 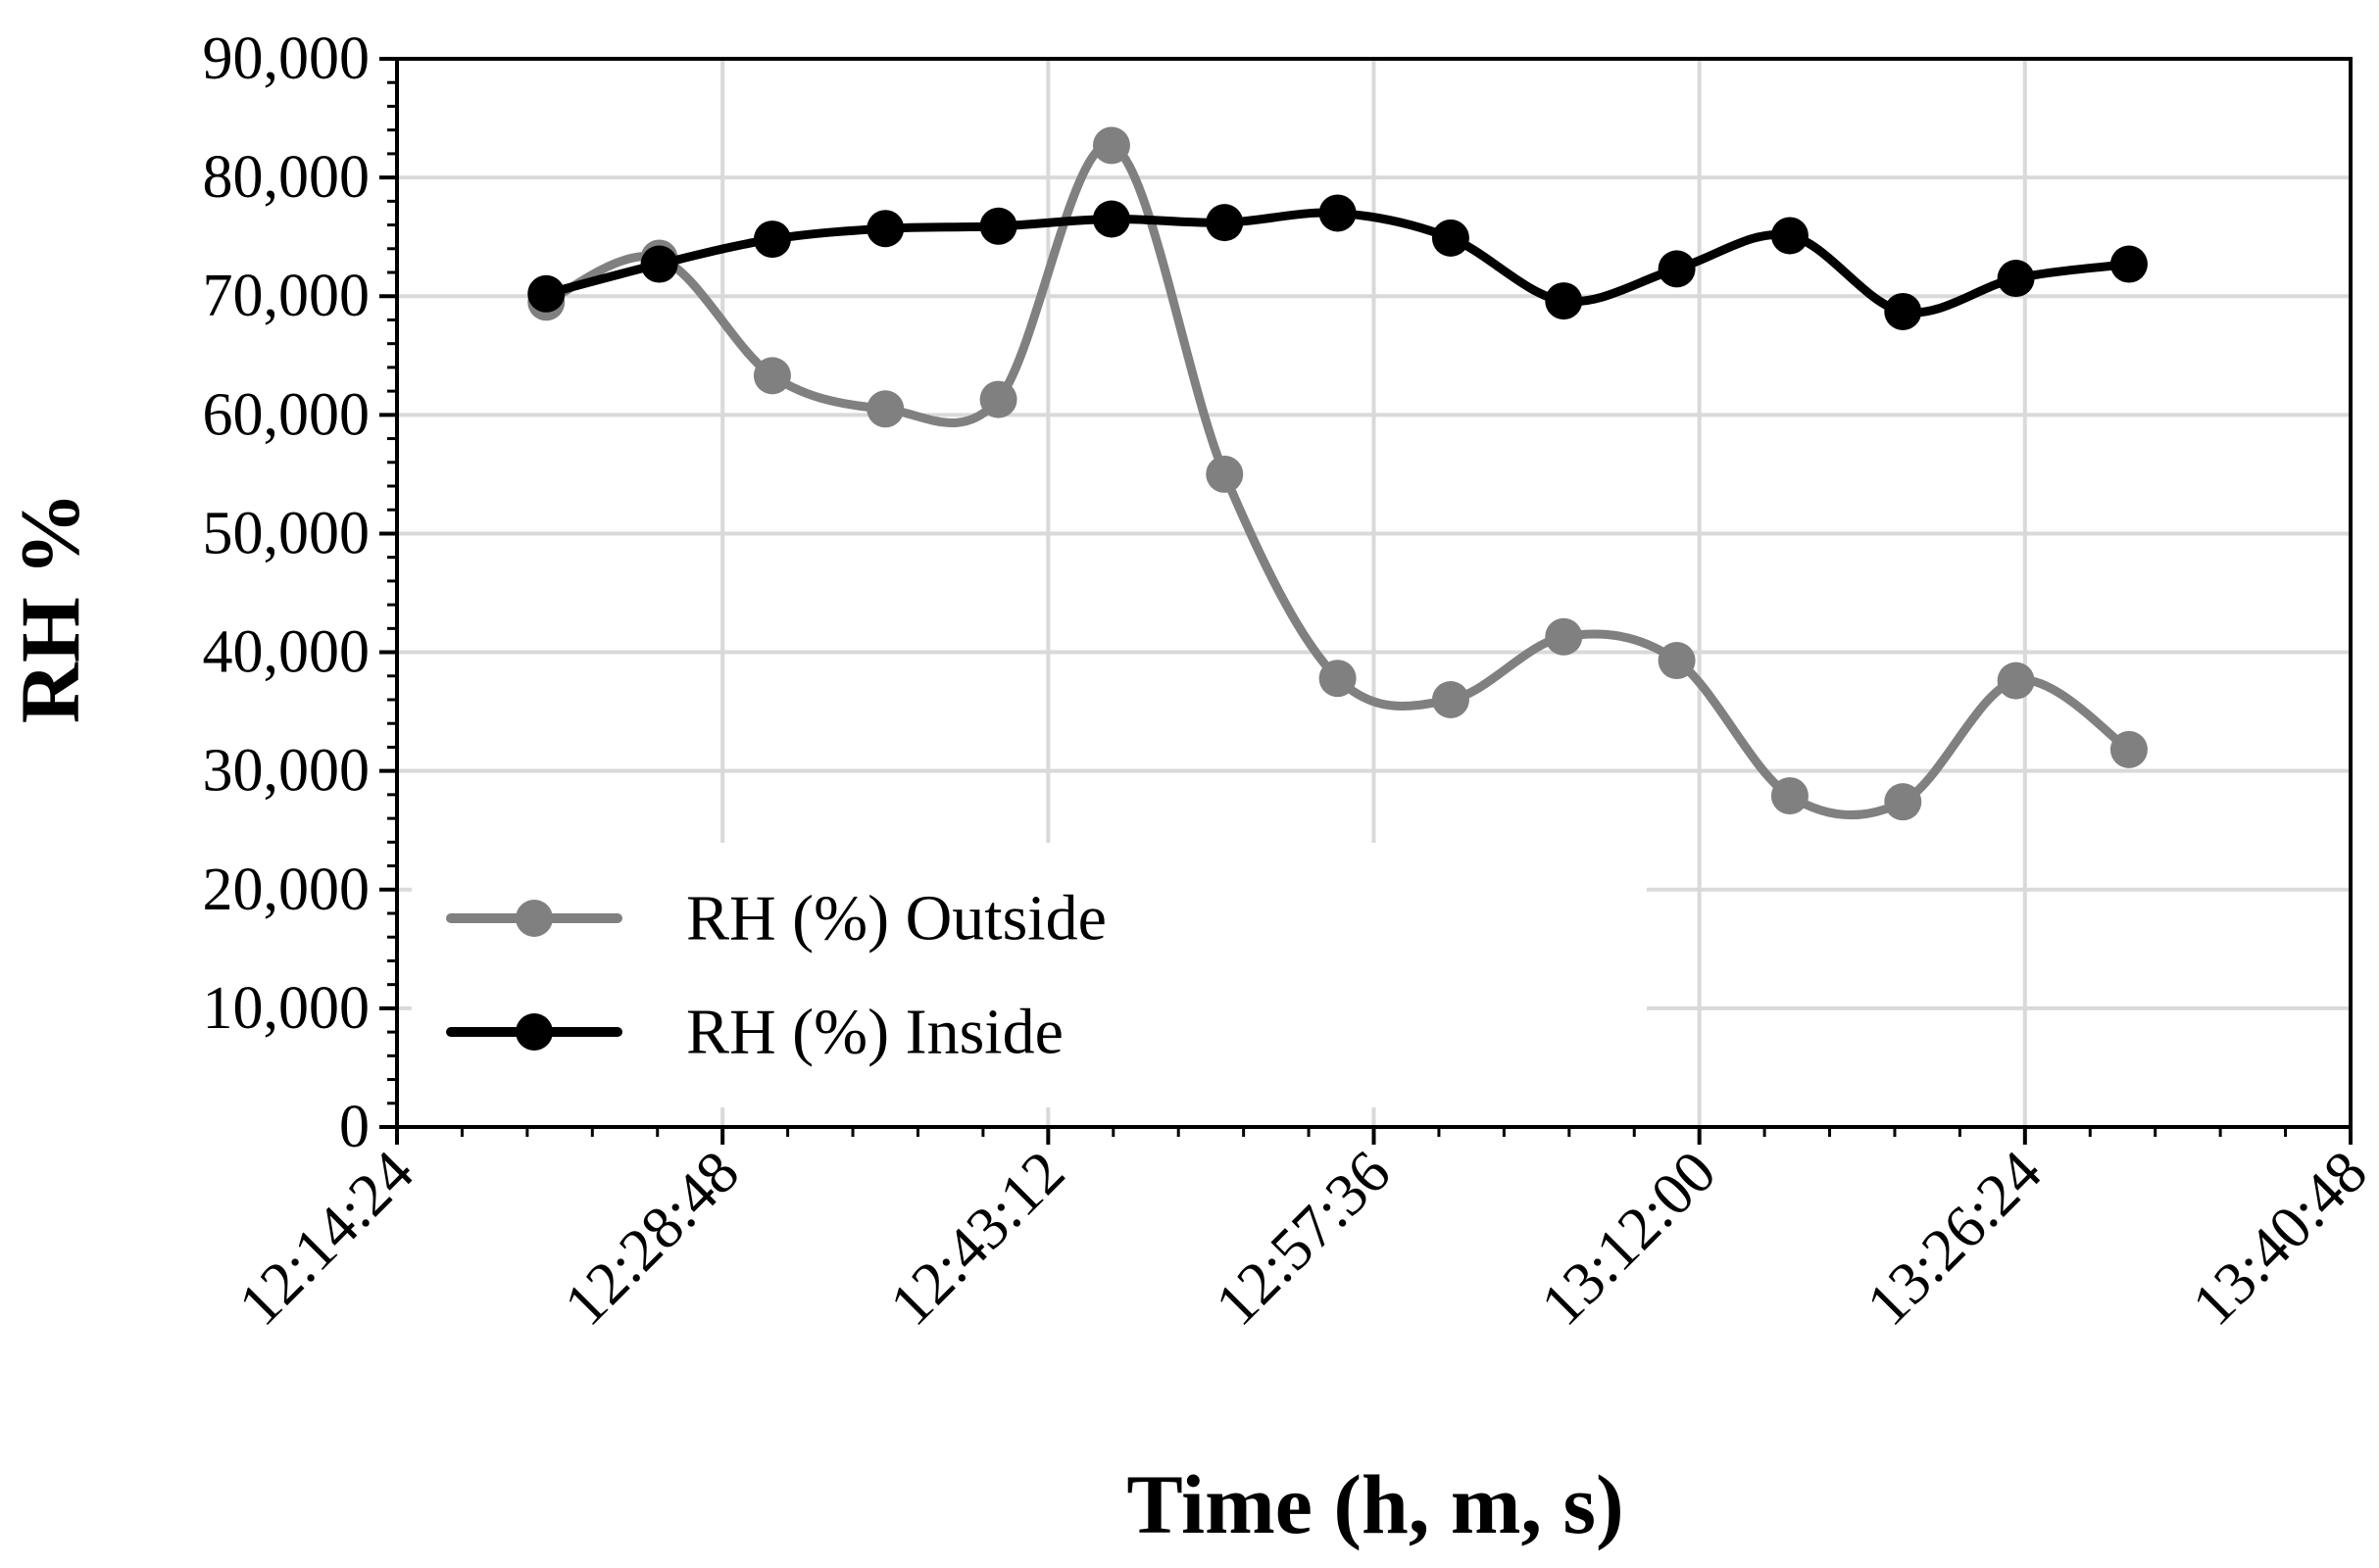 What do you see at coordinates (1303, 1239) in the screenshot?
I see `x-tick-label: 12:57:36` at bounding box center [1303, 1239].